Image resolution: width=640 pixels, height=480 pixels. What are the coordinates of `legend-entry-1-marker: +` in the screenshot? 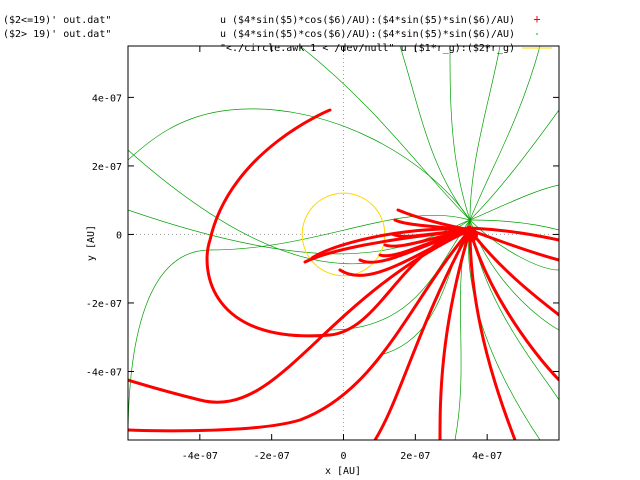 It's located at (536, 19).